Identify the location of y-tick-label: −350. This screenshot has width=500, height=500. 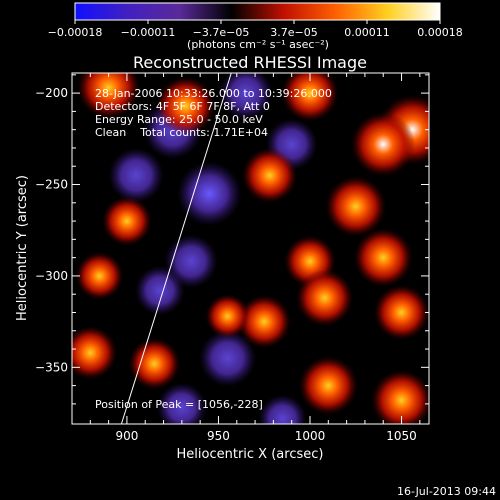
(51, 367).